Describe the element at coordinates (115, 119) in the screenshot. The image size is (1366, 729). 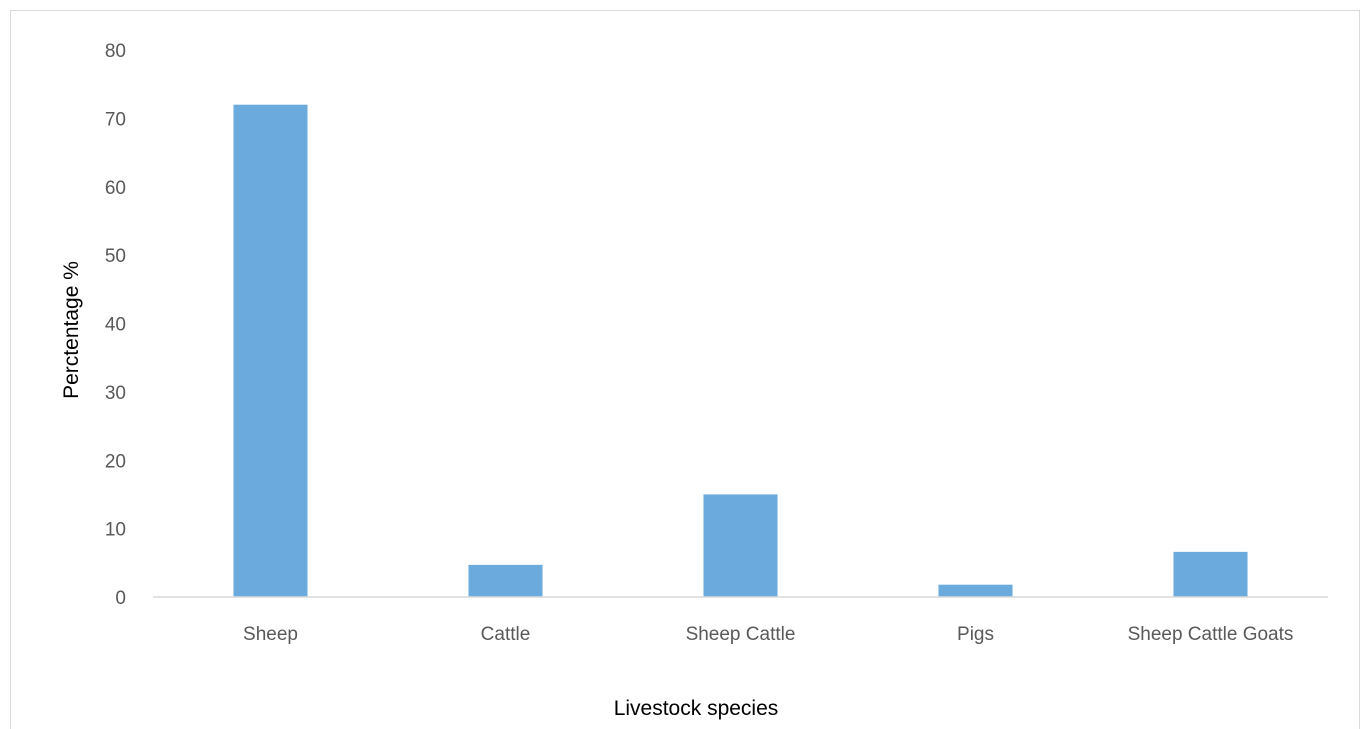
I see `y-tick-label: 70` at that location.